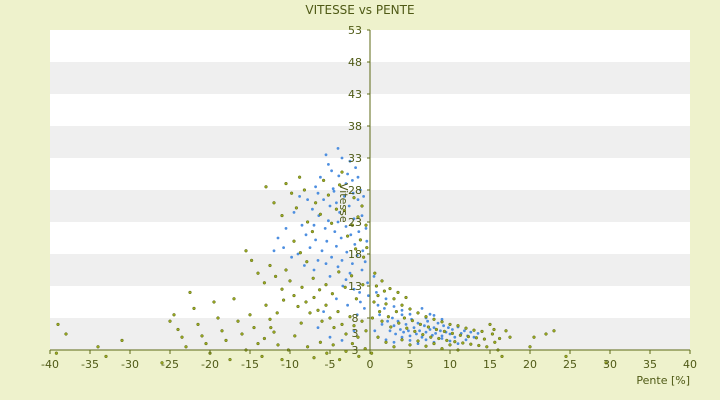 This screenshot has height=400, width=720. I want to click on y-tick-label: 18, so click(355, 254).